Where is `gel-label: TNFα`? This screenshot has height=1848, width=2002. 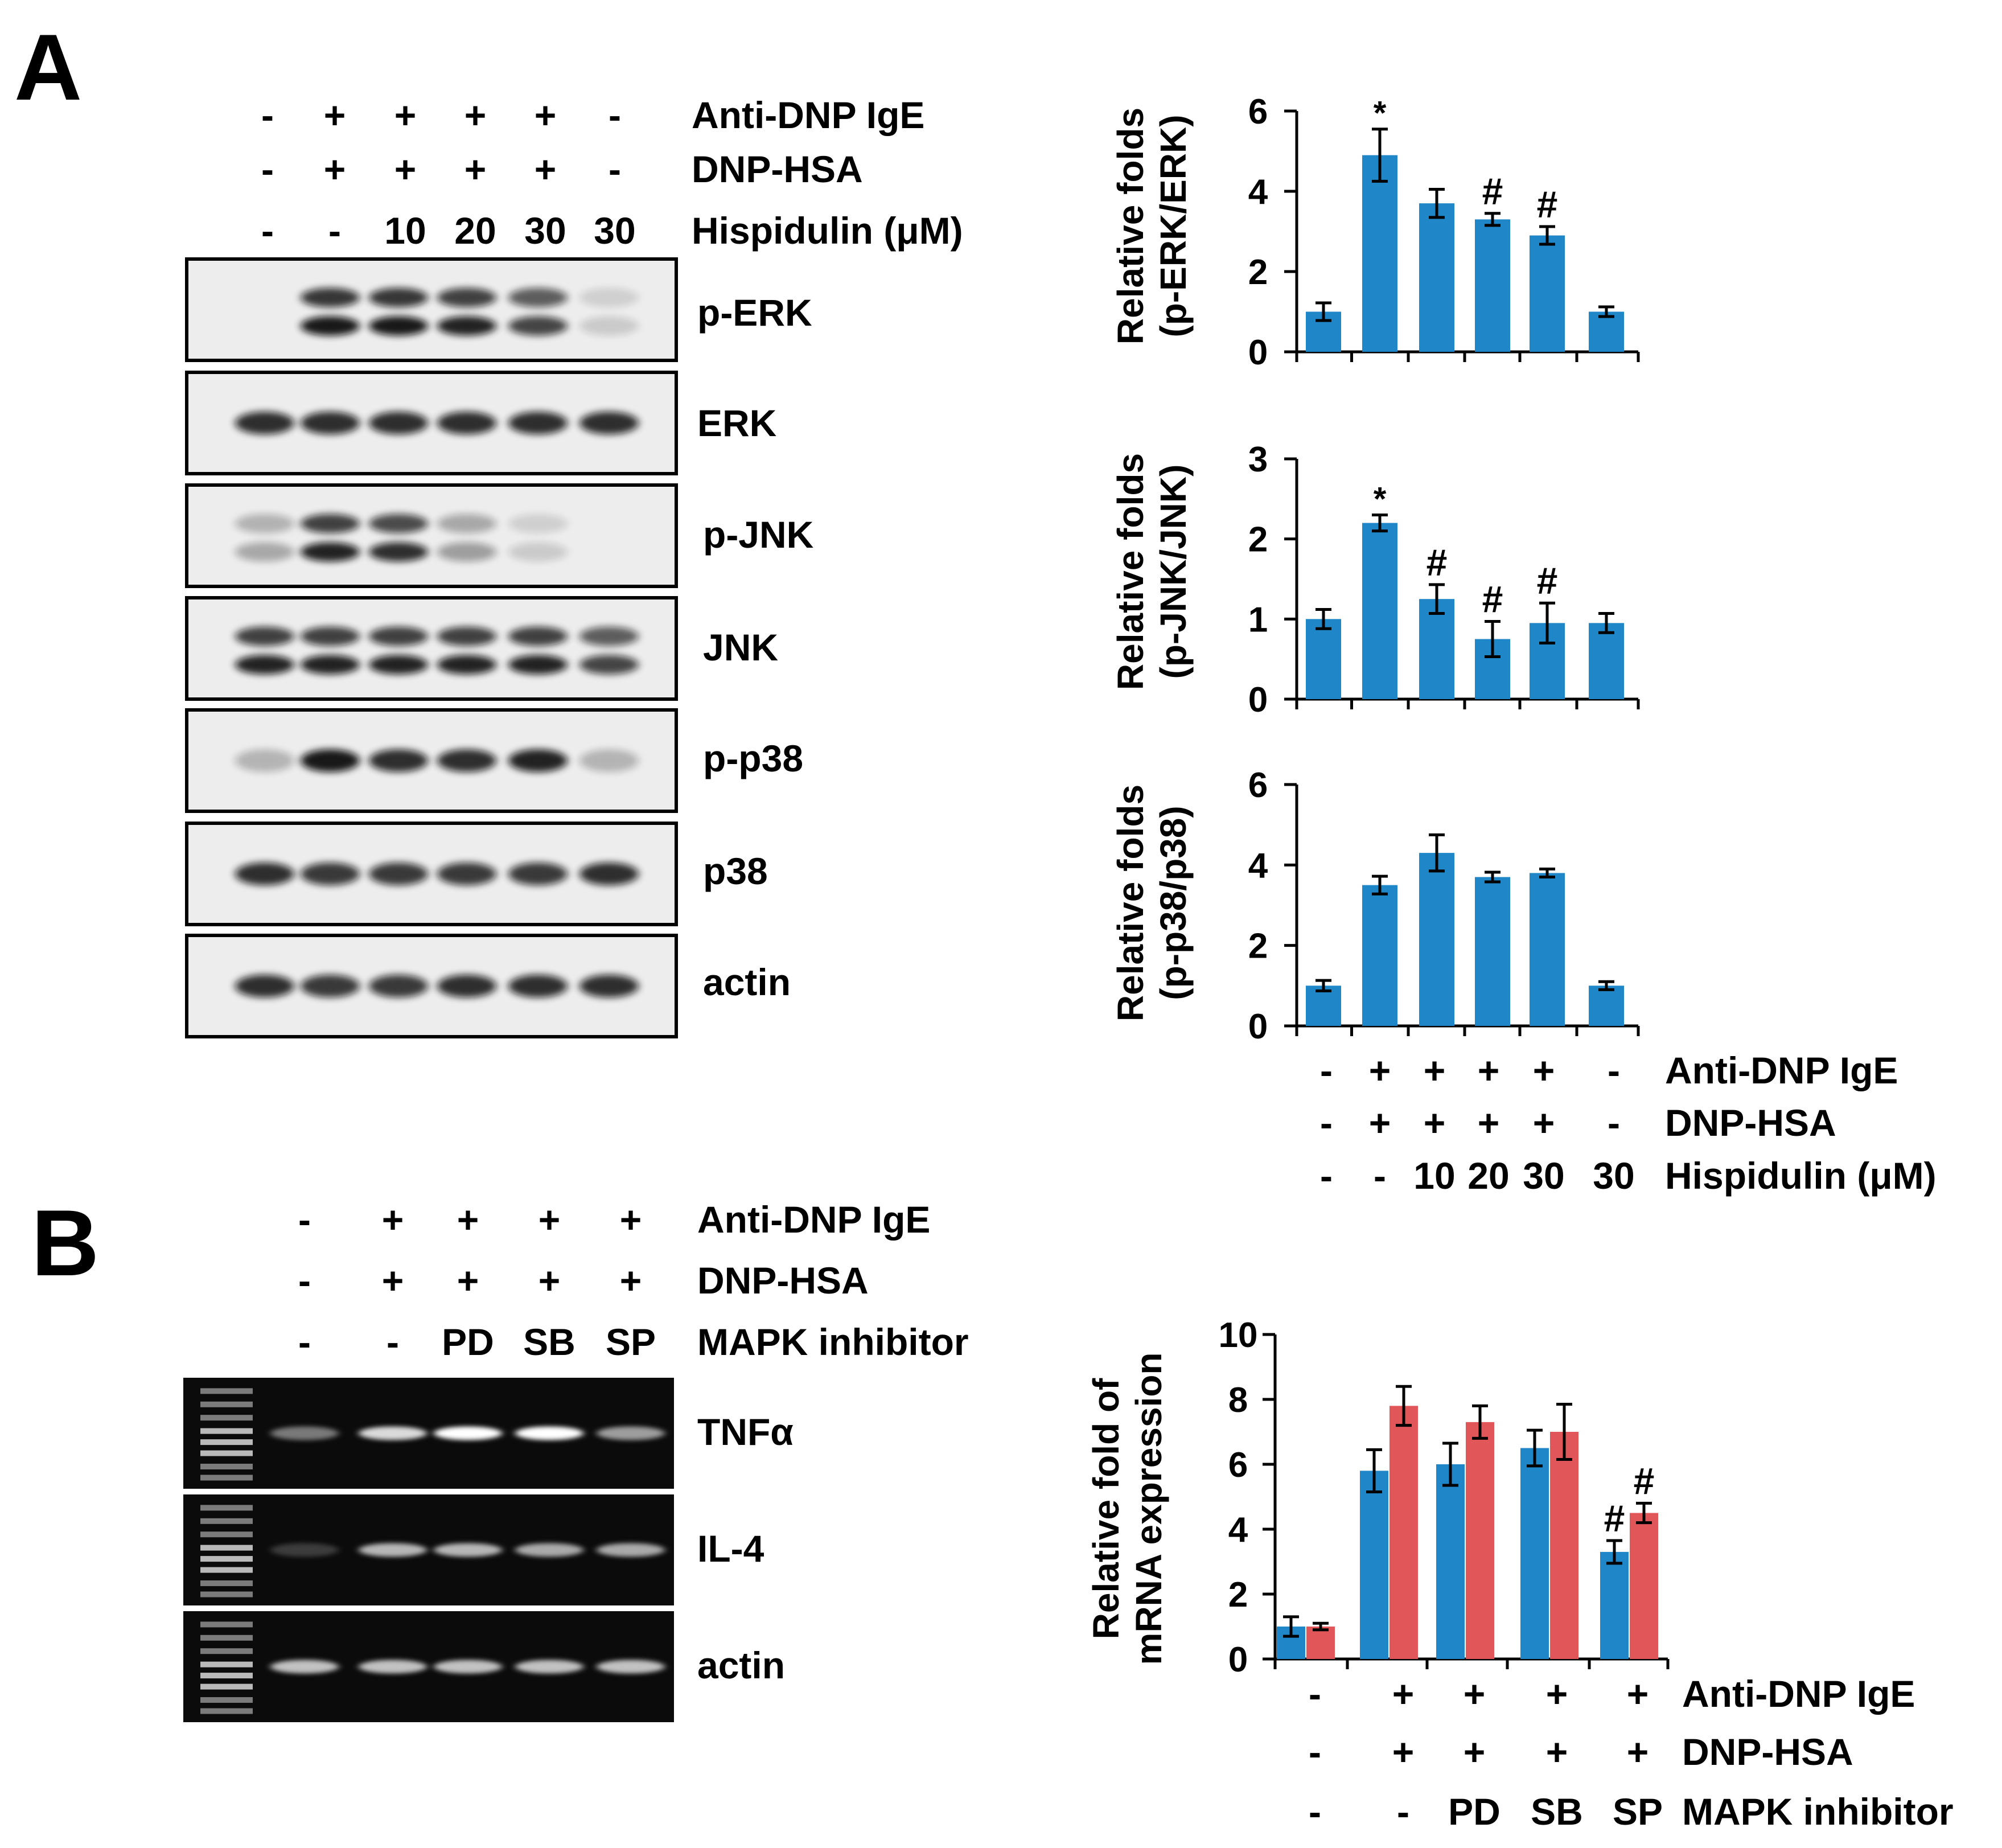 gel-label: TNFα is located at coordinates (745, 1432).